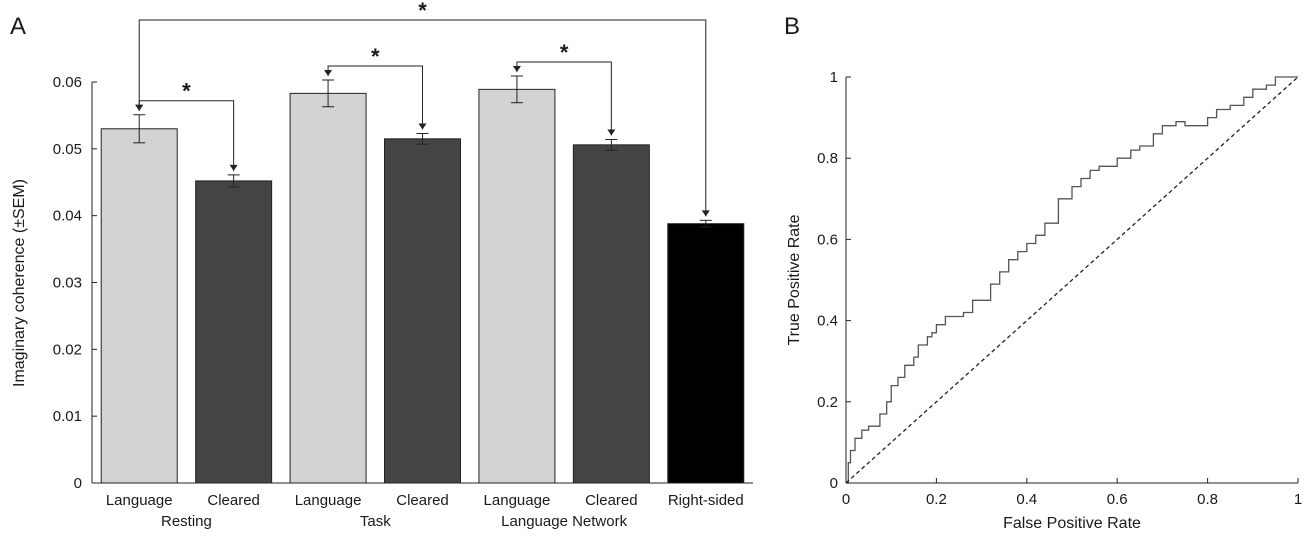 This screenshot has width=1311, height=543. What do you see at coordinates (67, 149) in the screenshot?
I see `panel-a-ytick-label: 0.05` at bounding box center [67, 149].